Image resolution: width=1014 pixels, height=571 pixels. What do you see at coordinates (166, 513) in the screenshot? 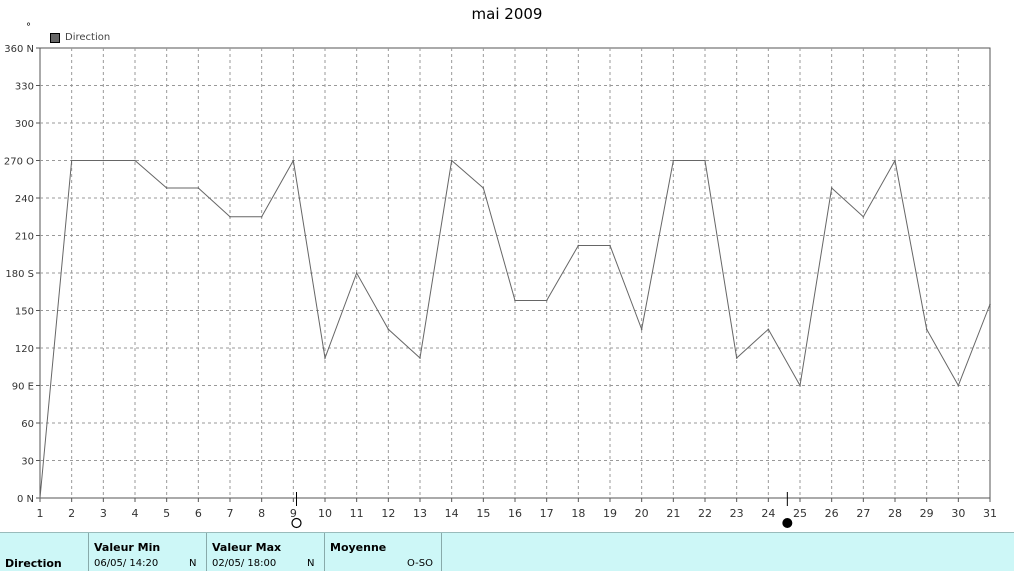
I see `x-tick-label: 5` at bounding box center [166, 513].